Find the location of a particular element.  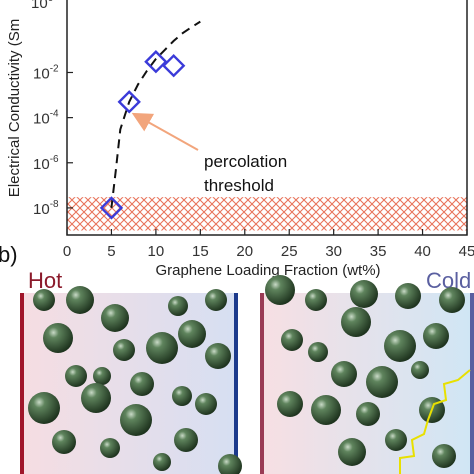

x-tick-label: 5 is located at coordinates (111, 251).